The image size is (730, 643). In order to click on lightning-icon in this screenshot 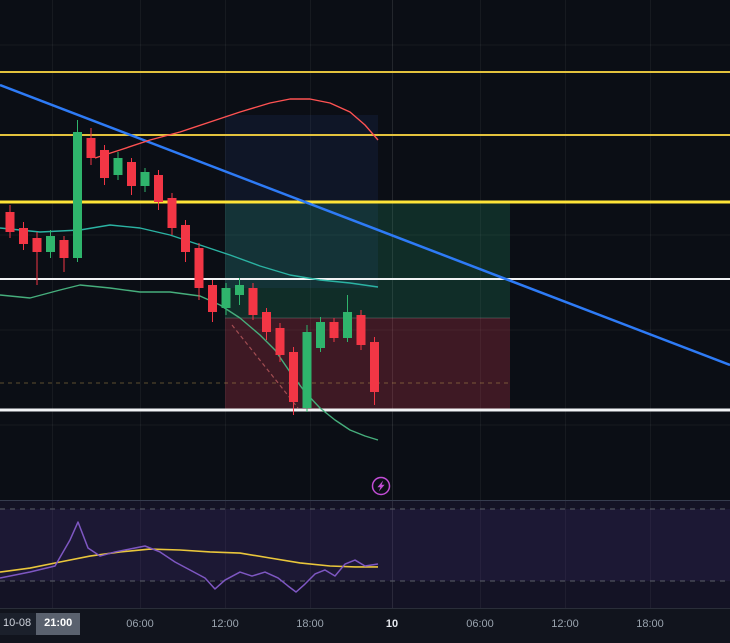, I will do `click(381, 486)`.